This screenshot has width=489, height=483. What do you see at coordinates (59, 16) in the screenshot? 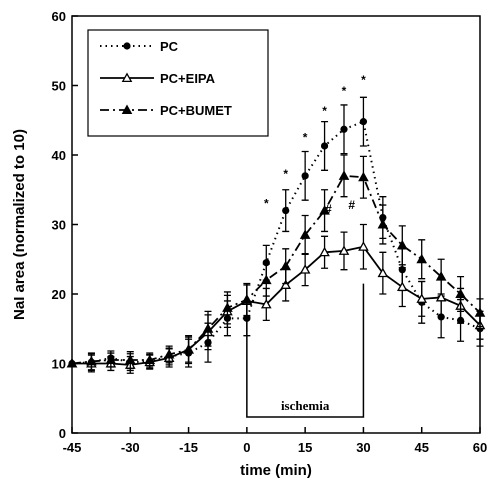
I see `y-tick-label: 60` at bounding box center [59, 16].